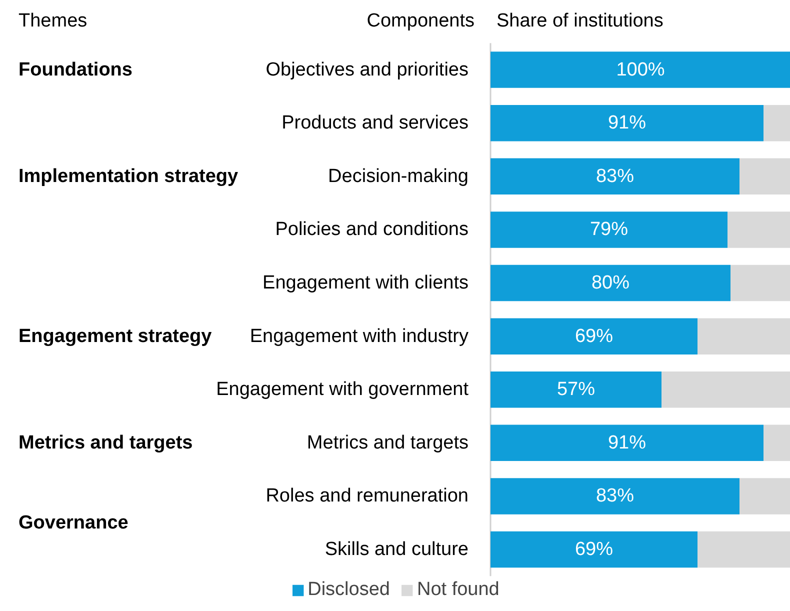 This screenshot has height=611, width=790. What do you see at coordinates (367, 496) in the screenshot?
I see `y-tick-label: Roles and remuneration` at bounding box center [367, 496].